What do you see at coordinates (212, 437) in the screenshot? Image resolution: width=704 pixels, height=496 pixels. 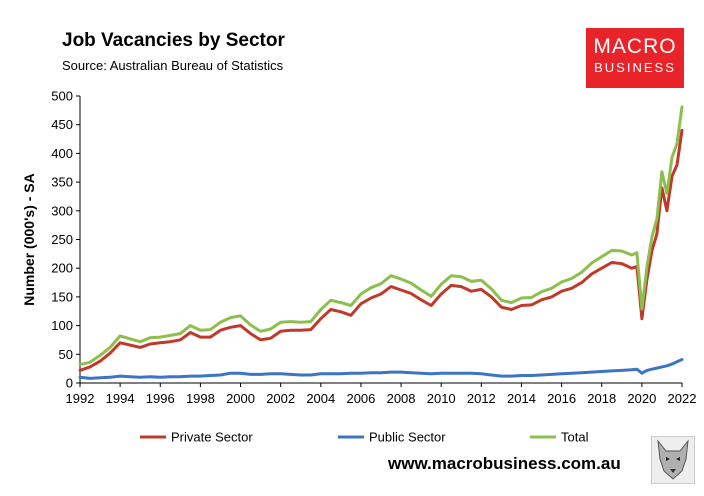 I see `legend-label-private-sector: Private Sector` at bounding box center [212, 437].